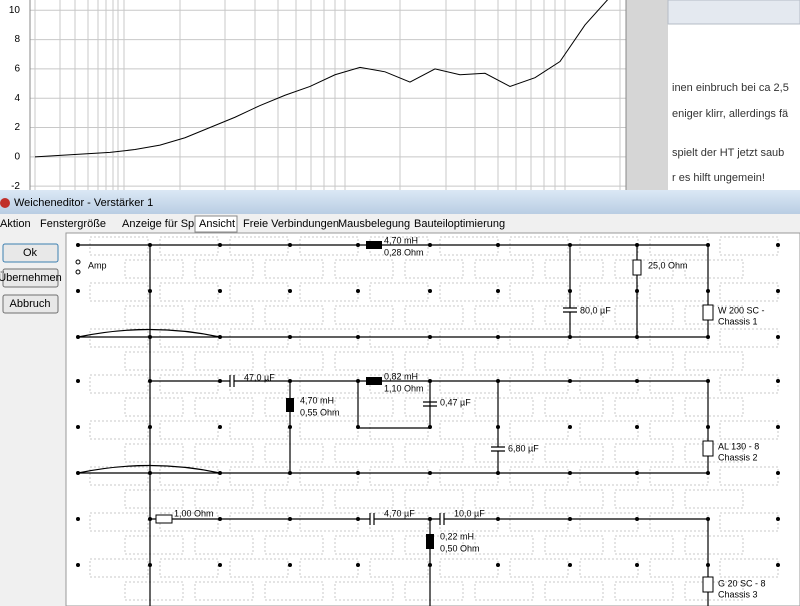  What do you see at coordinates (459, 224) in the screenshot?
I see `menu-item: Bauteiloptimierung` at bounding box center [459, 224].